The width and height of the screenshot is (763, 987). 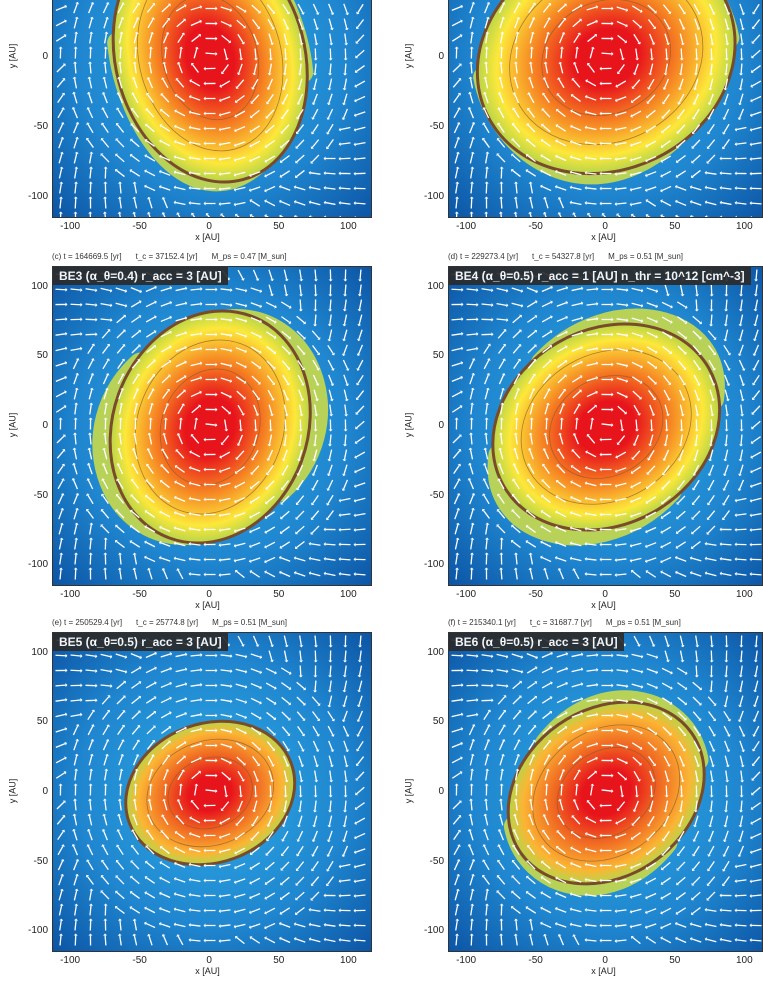 What do you see at coordinates (606, 793) in the screenshot?
I see `disk` at bounding box center [606, 793].